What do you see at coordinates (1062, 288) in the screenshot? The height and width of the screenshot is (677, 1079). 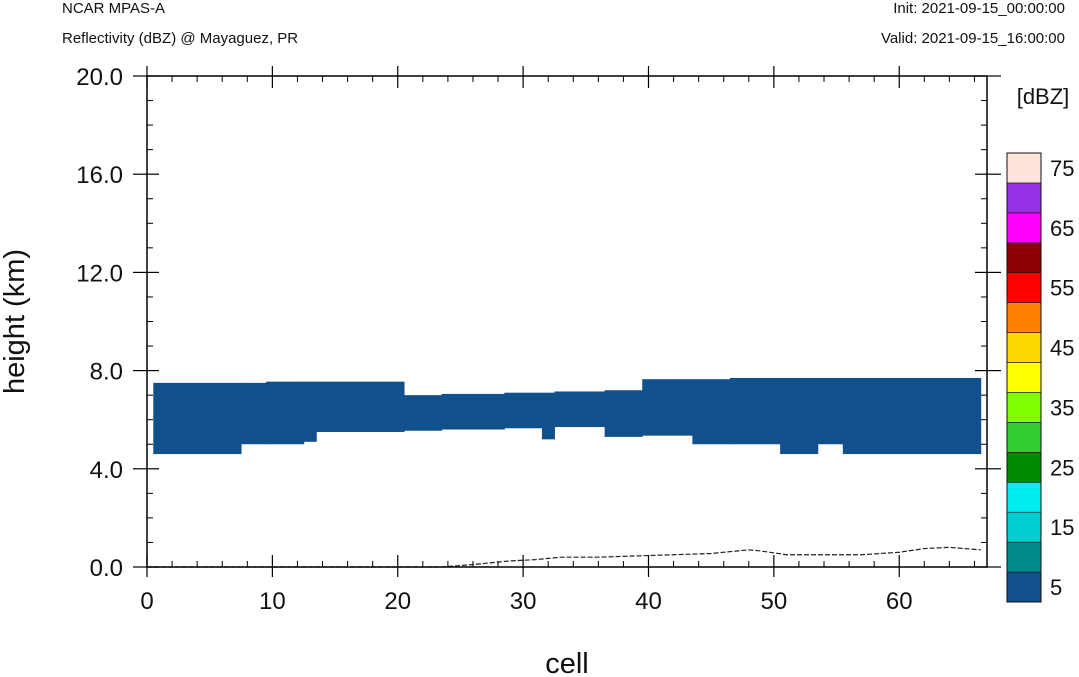 I see `colorbar-label: 55` at bounding box center [1062, 288].